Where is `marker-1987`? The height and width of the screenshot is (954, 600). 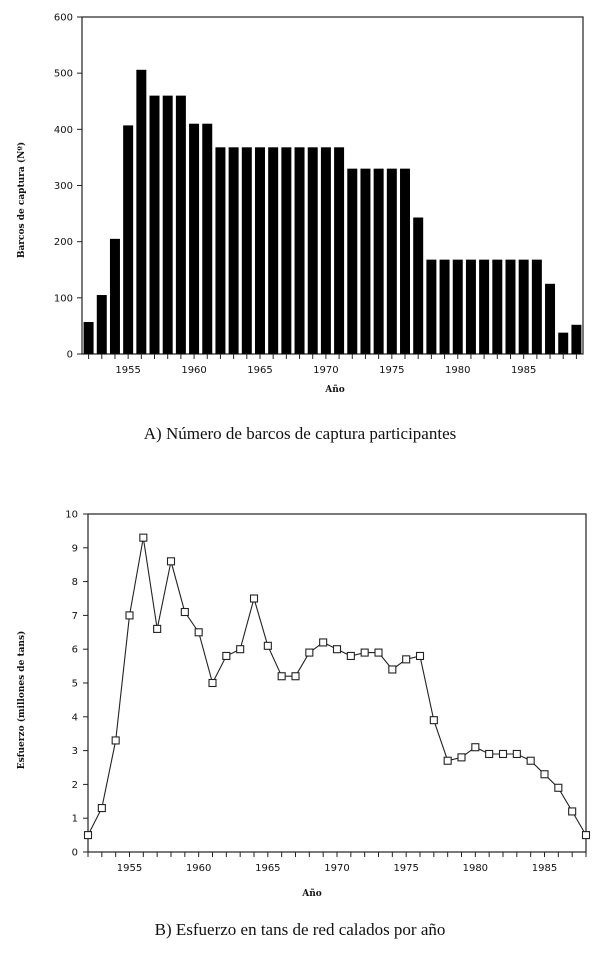 marker-1987 is located at coordinates (572, 811).